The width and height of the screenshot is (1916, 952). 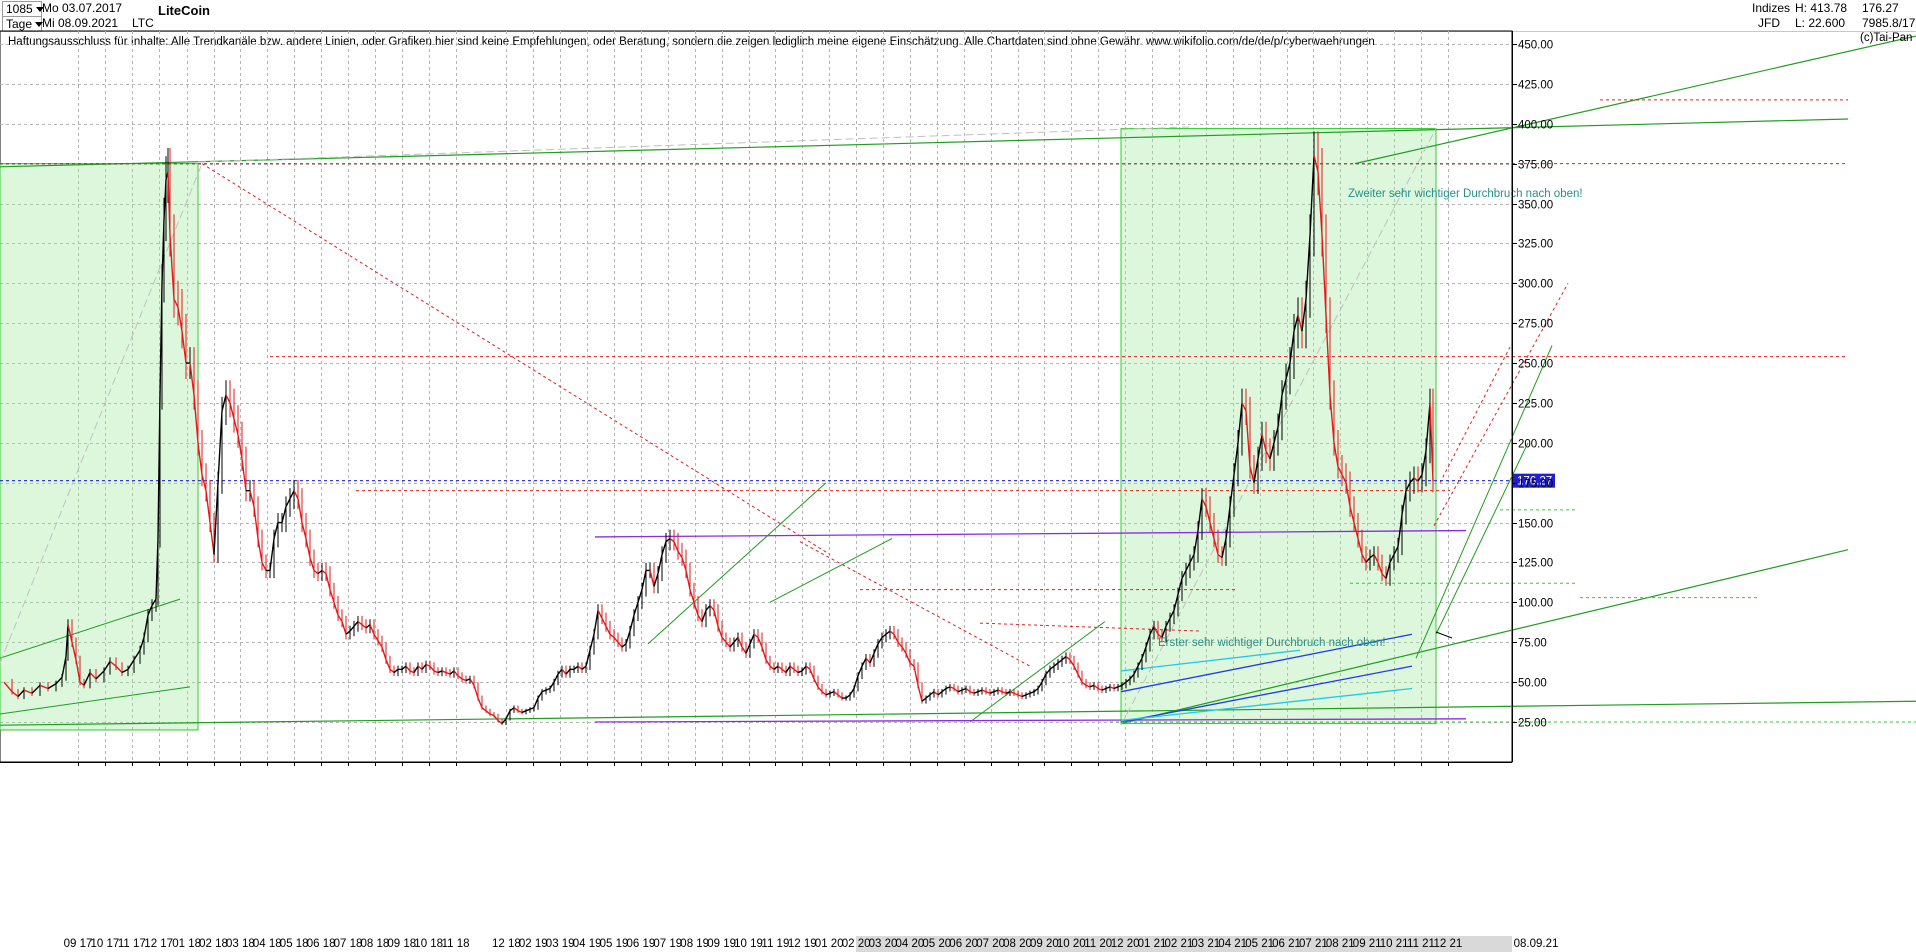 What do you see at coordinates (1535, 325) in the screenshot?
I see `y-tick-label: 275.00` at bounding box center [1535, 325].